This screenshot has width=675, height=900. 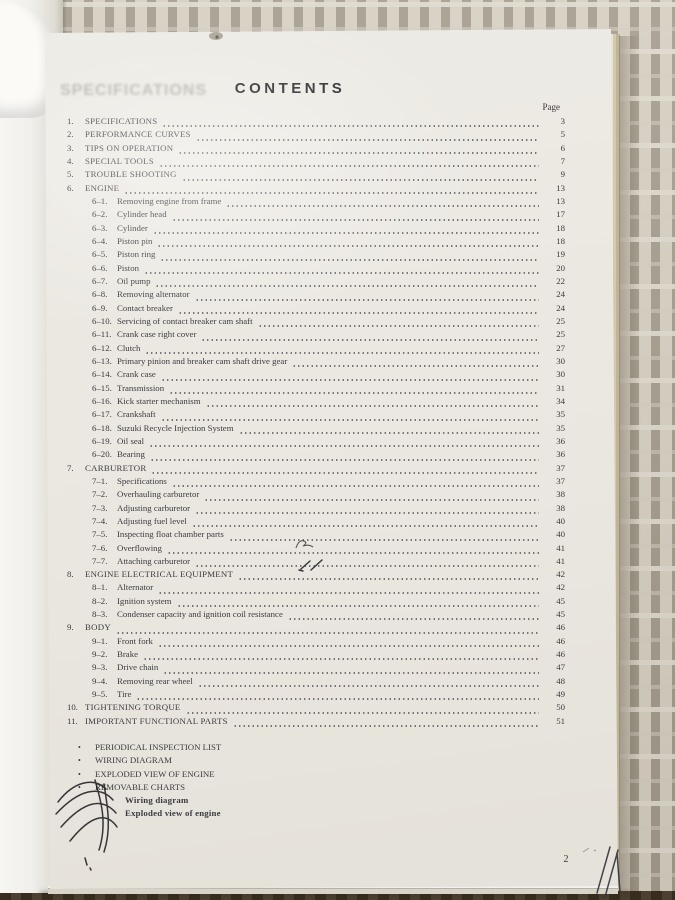 What do you see at coordinates (316, 242) in the screenshot?
I see `toc-row: 6–4. Piston pin 18` at bounding box center [316, 242].